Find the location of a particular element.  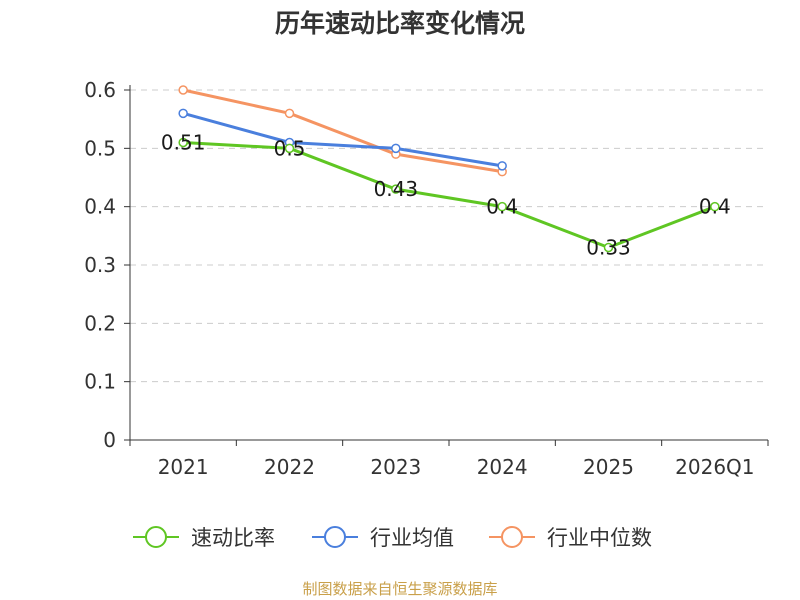

x-tick-label: 2023 is located at coordinates (395, 467).